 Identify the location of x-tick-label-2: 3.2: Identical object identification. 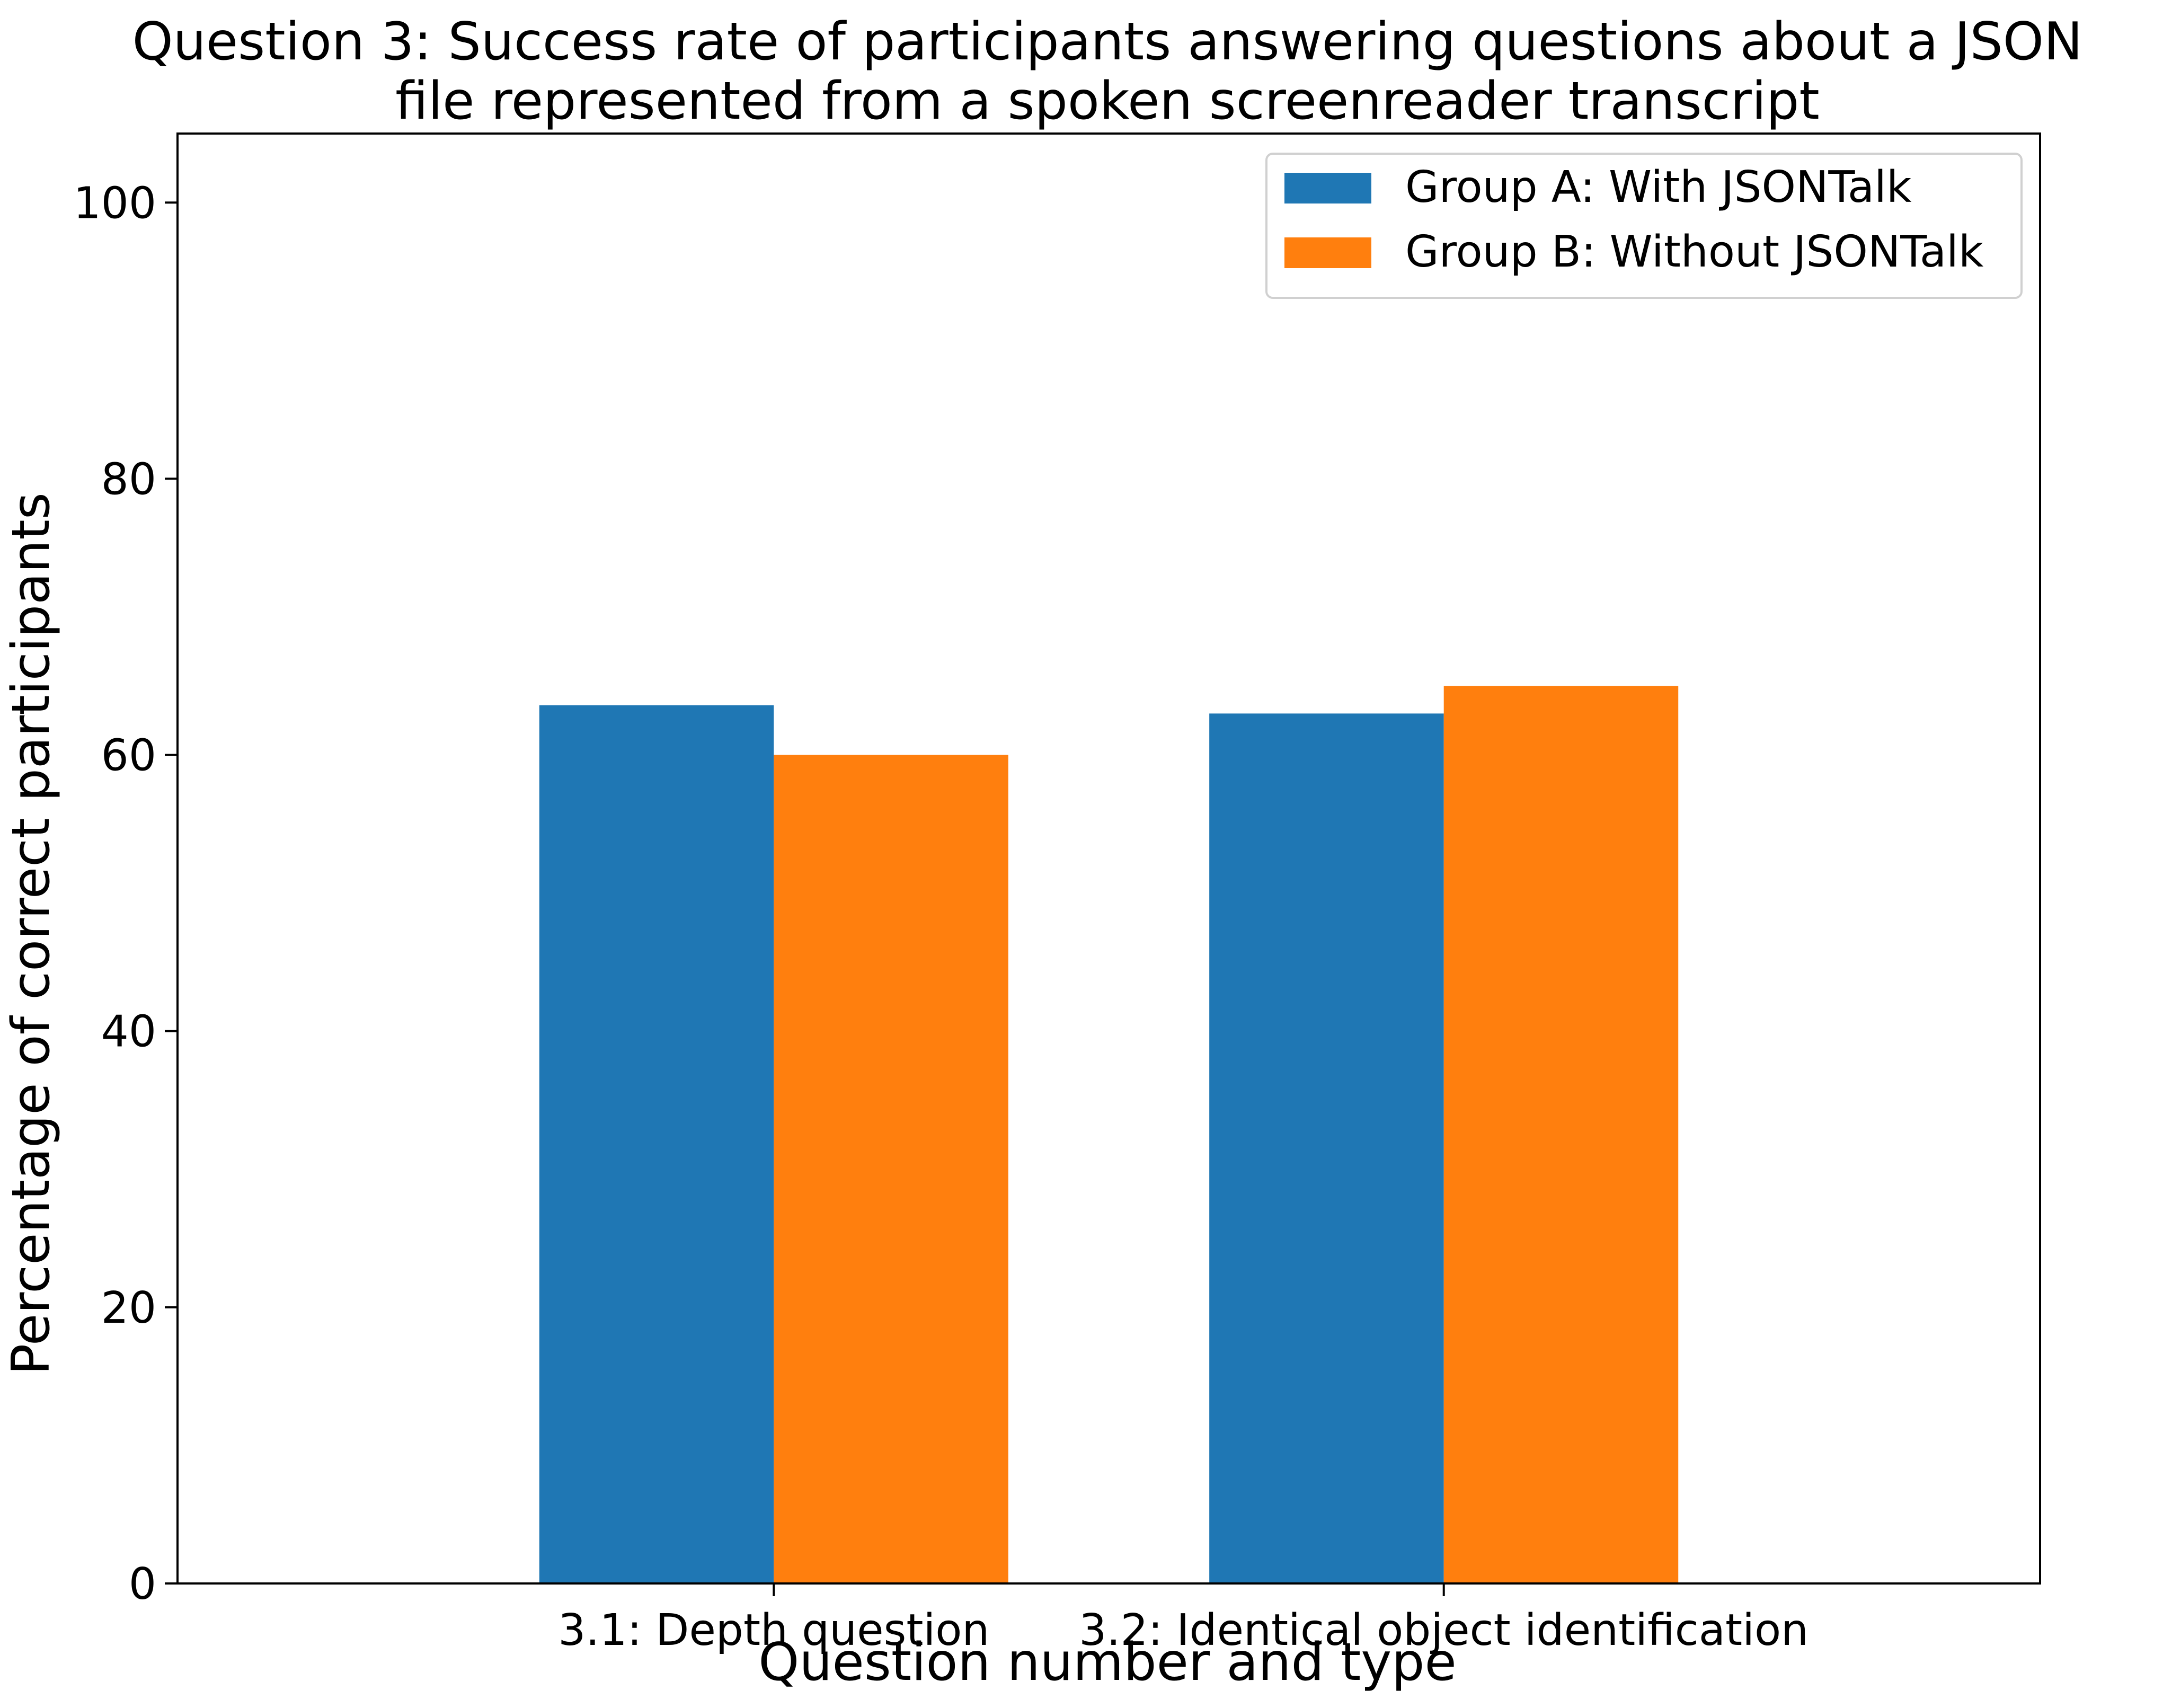
(1444, 1631).